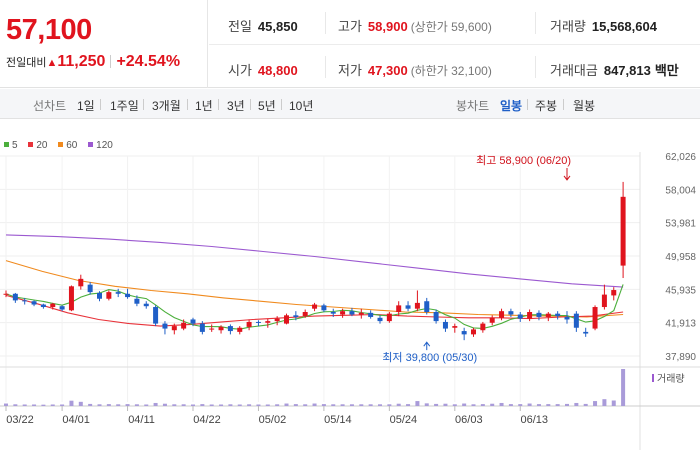  I want to click on current-price: 57,100, so click(49, 30).